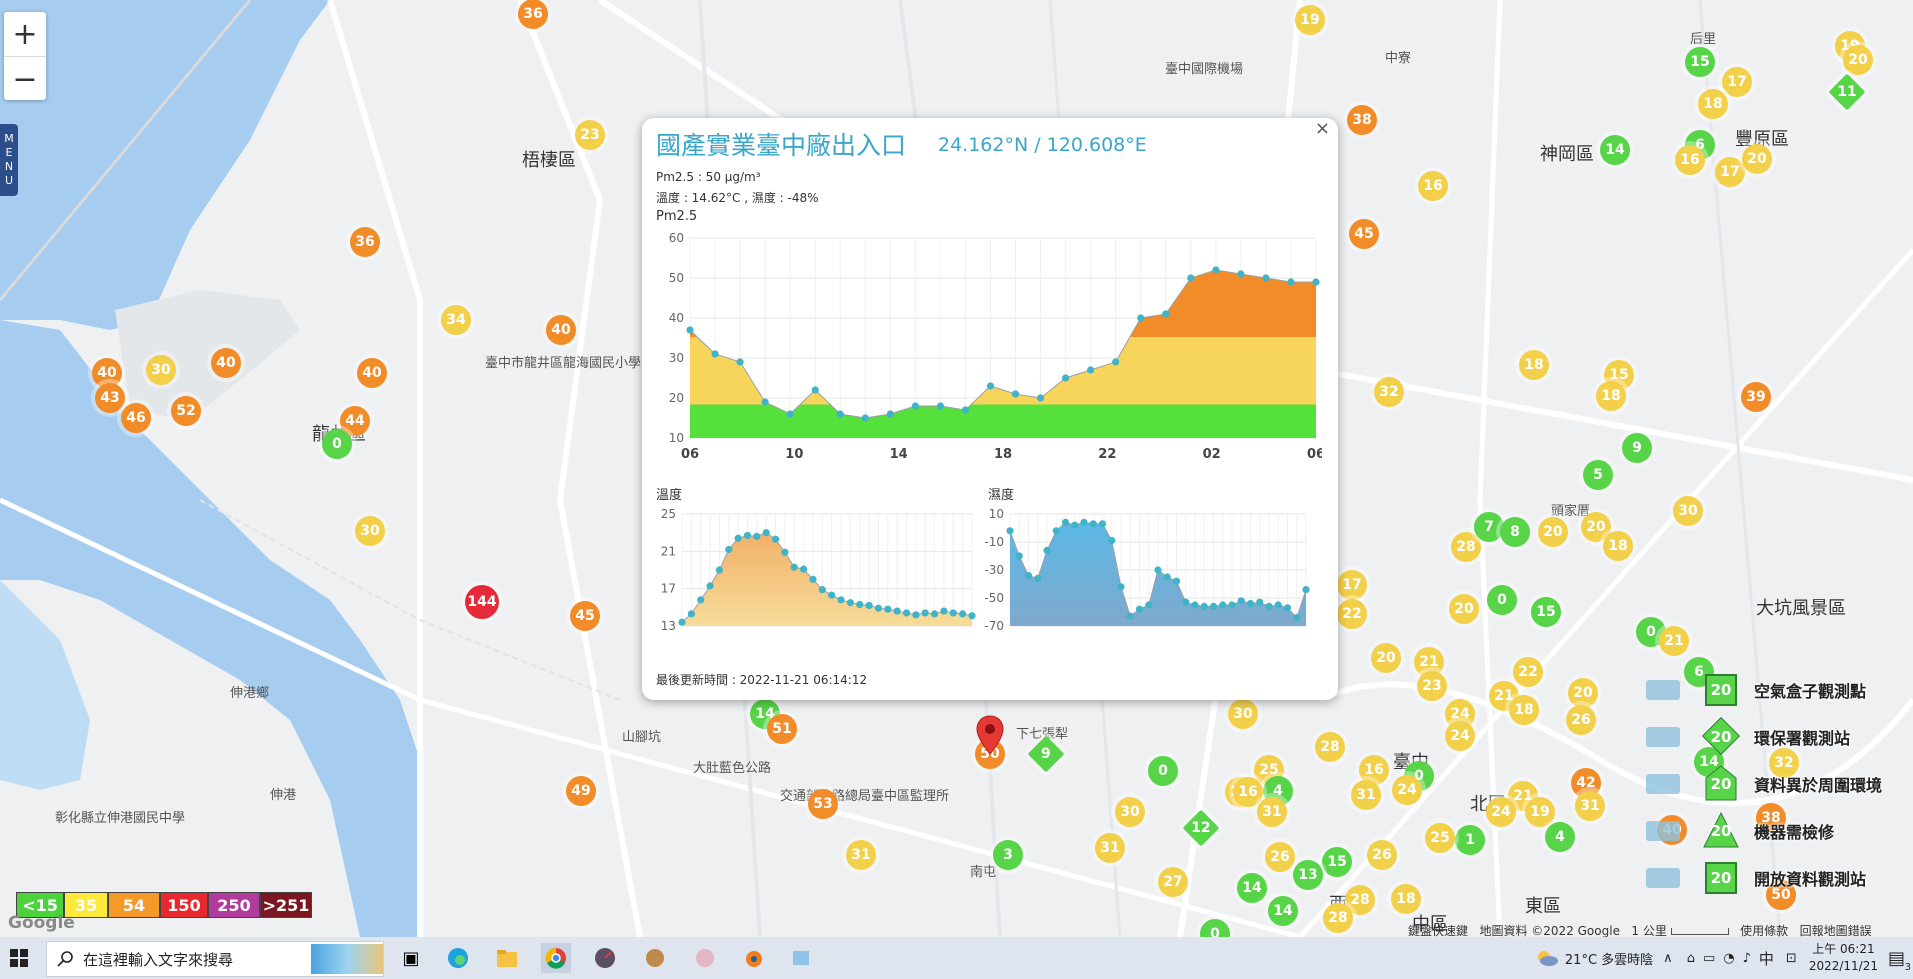 The image size is (1913, 979). Describe the element at coordinates (823, 804) in the screenshot. I see `station-marker: 53` at that location.